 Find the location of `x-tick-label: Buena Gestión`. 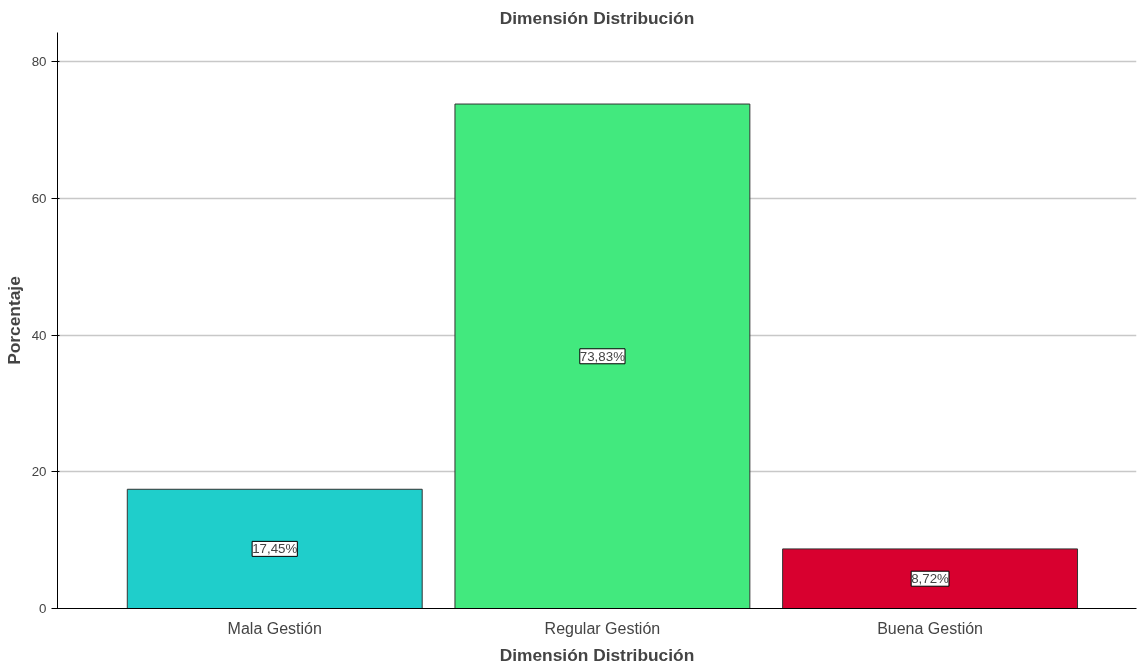

x-tick-label: Buena Gestión is located at coordinates (930, 628).